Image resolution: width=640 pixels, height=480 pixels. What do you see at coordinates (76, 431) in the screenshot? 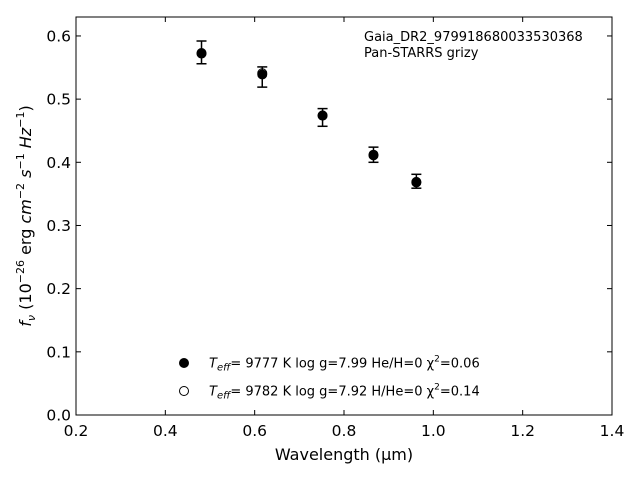
I see `x-tick-label: 0.2` at bounding box center [76, 431].